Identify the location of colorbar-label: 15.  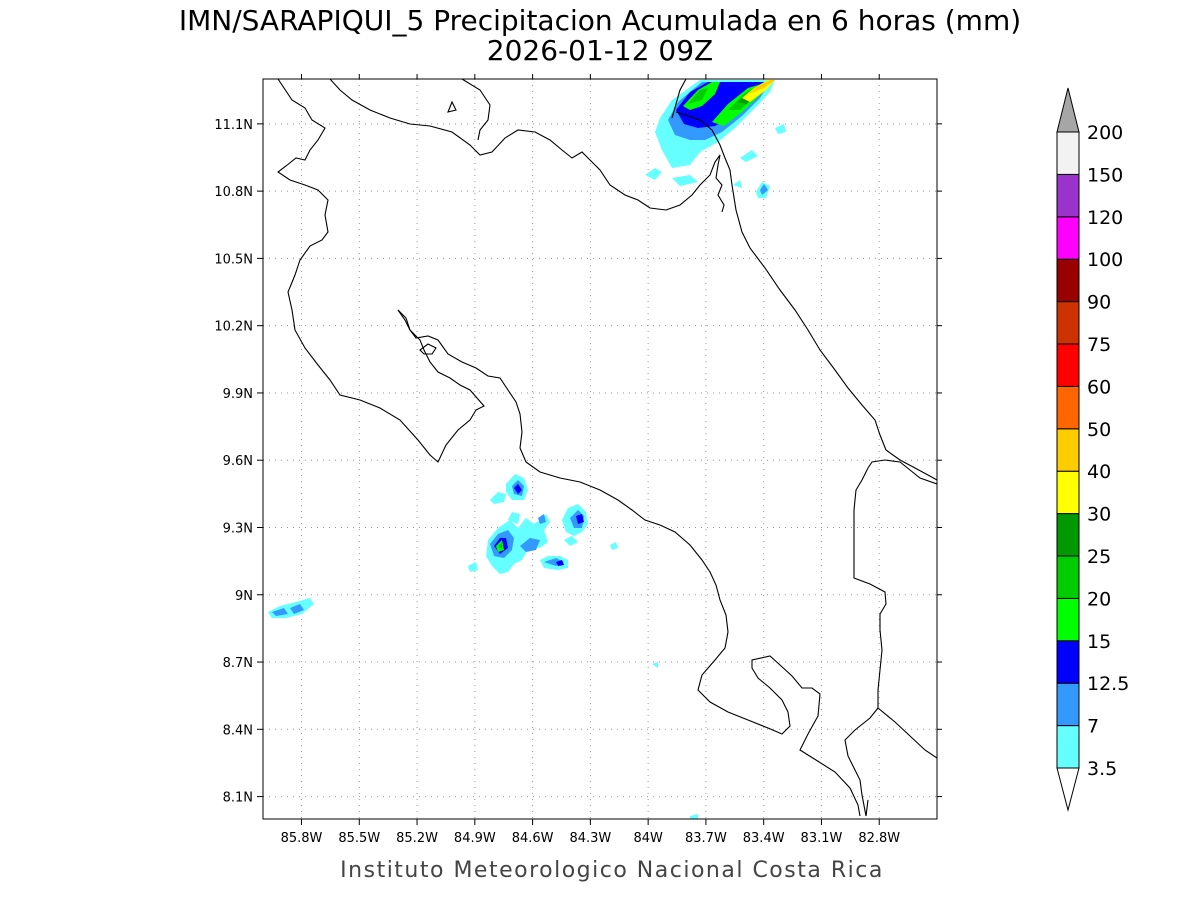
(1099, 642).